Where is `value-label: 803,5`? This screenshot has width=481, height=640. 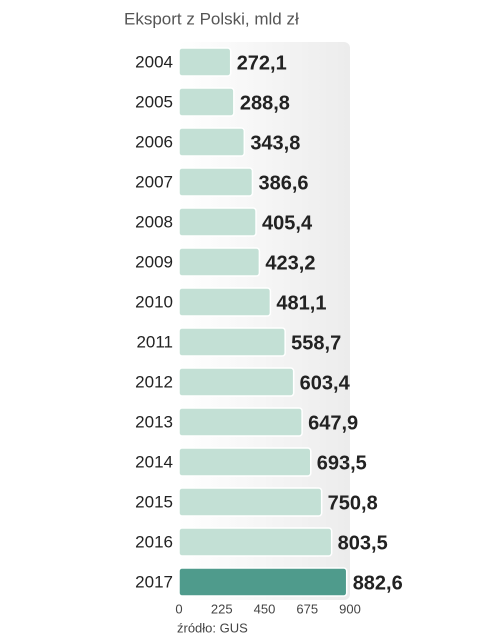
value-label: 803,5 is located at coordinates (363, 543).